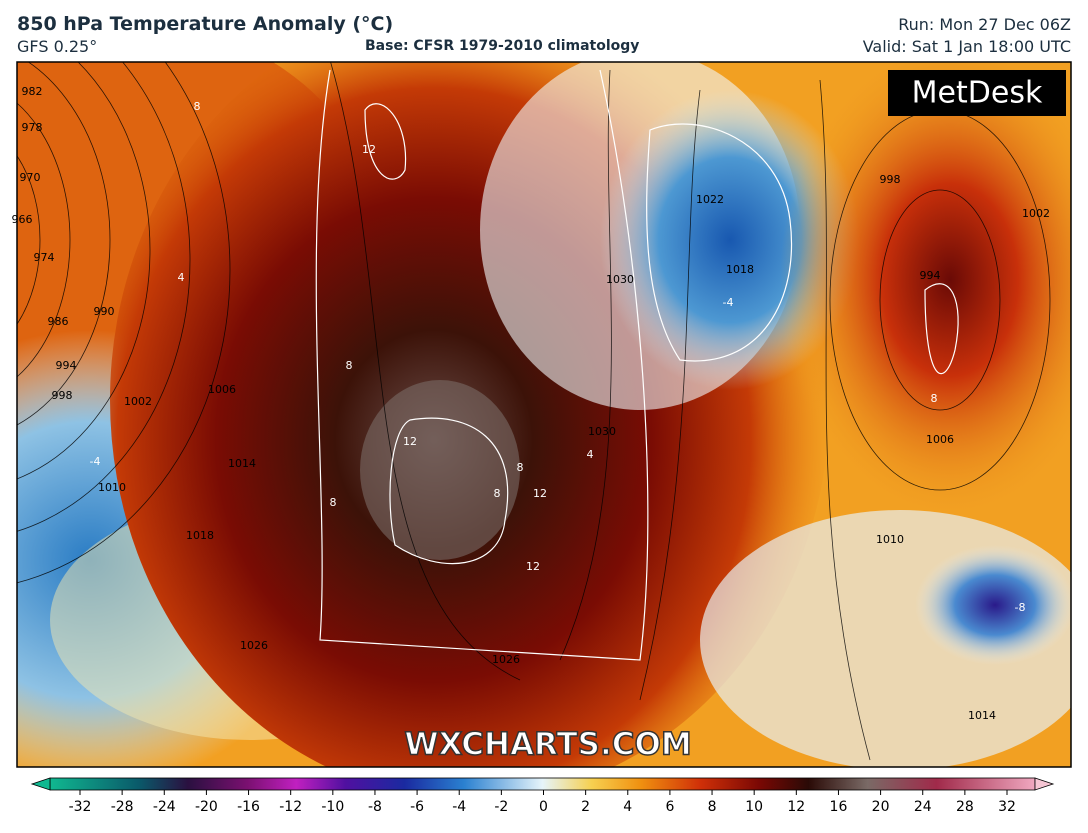 This screenshot has height=833, width=1088. What do you see at coordinates (417, 807) in the screenshot?
I see `colorbar-tick-label: -6` at bounding box center [417, 807].